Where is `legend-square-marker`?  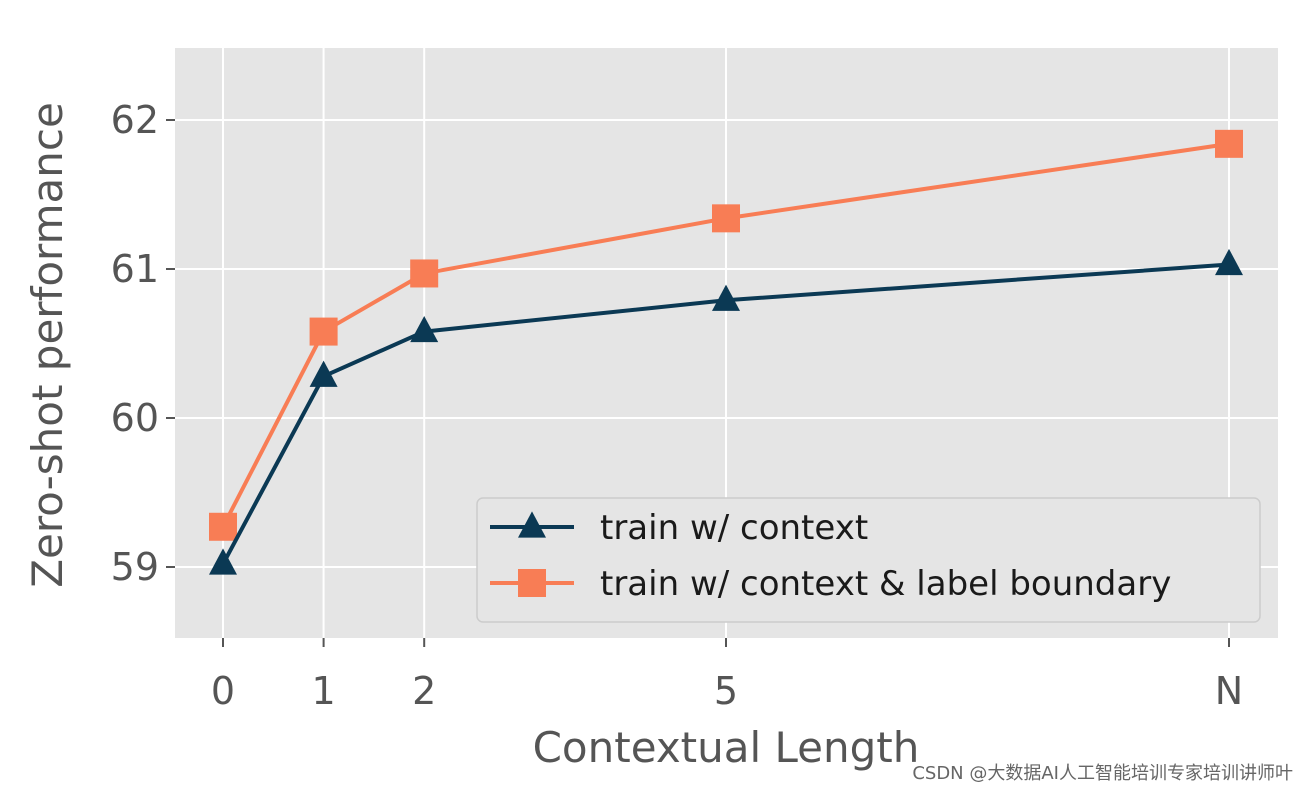
legend-square-marker is located at coordinates (532, 583).